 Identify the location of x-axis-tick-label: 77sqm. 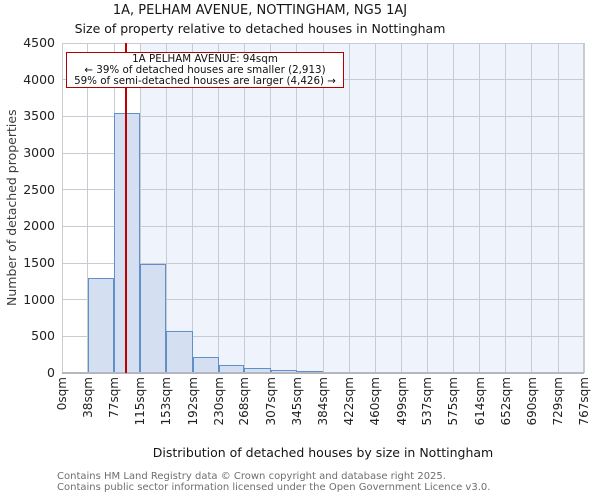
(114, 397).